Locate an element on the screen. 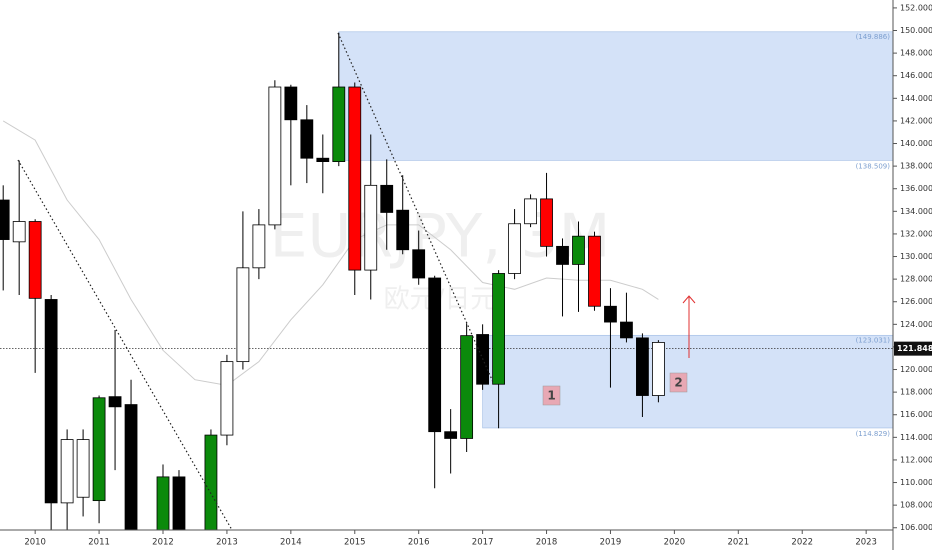 Image resolution: width=932 pixels, height=550 pixels. x-tick-label: 2013 is located at coordinates (227, 543).